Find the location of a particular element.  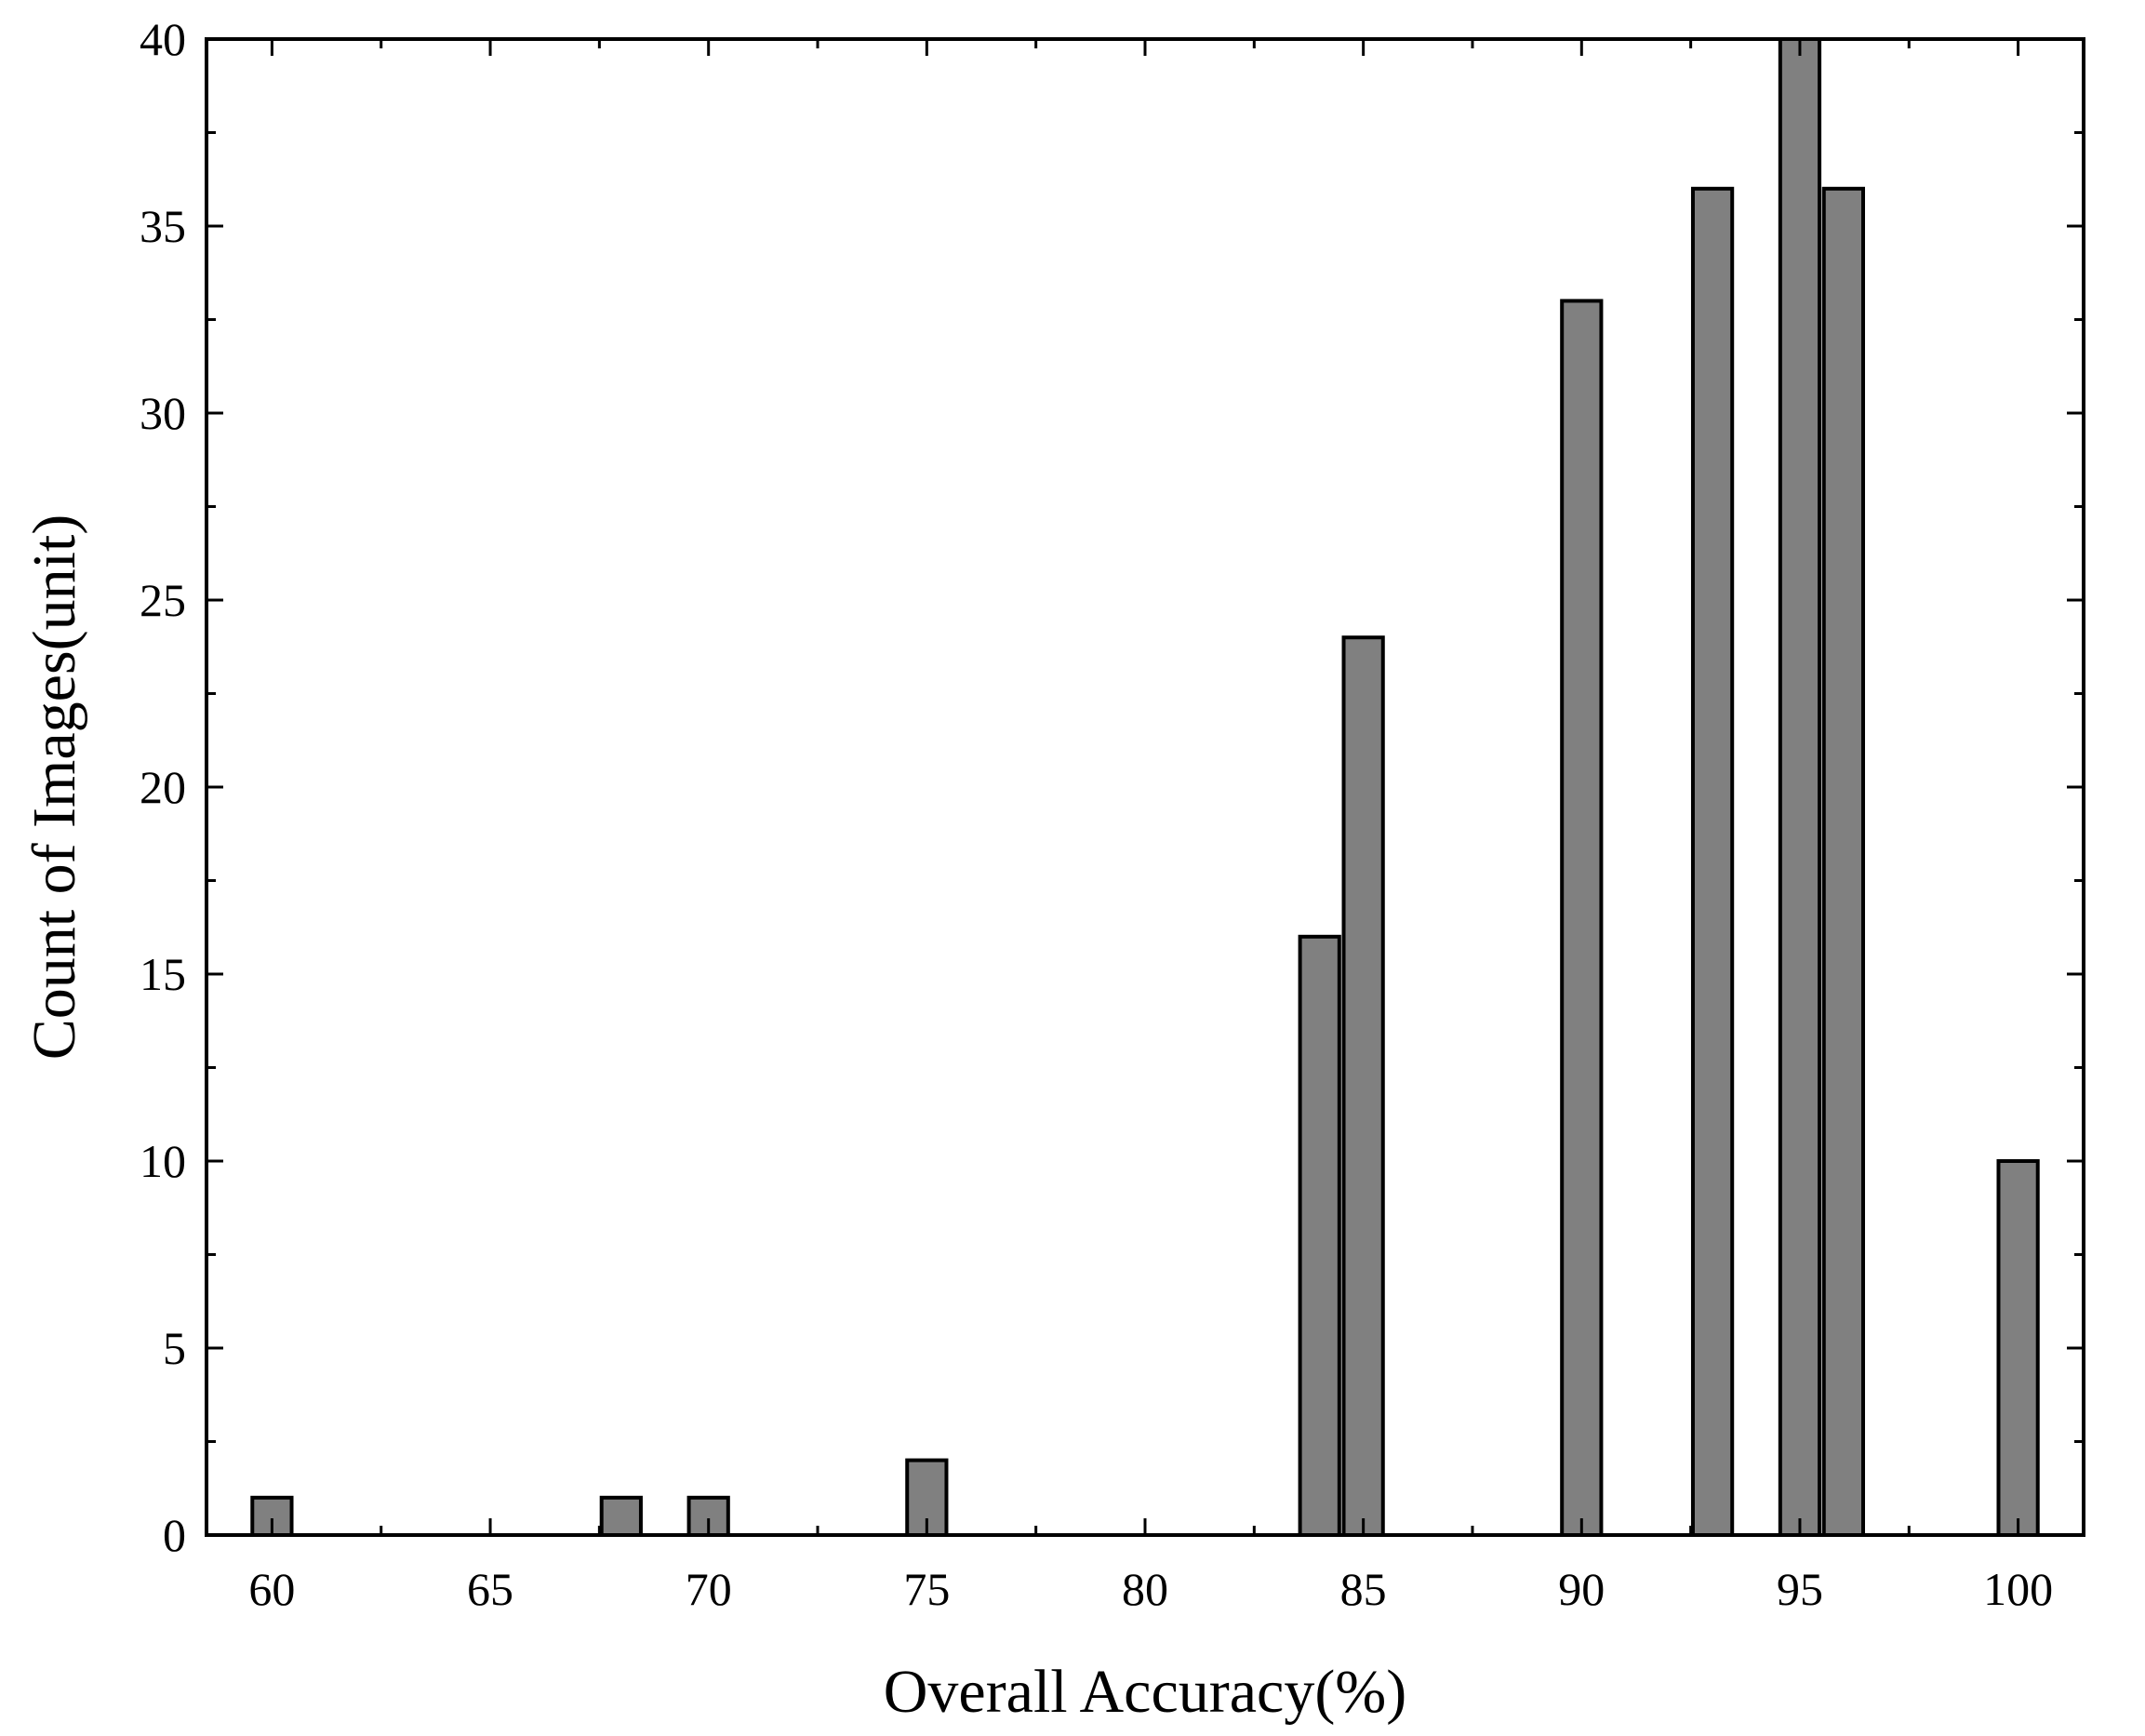

x-tick-label-80: 80 is located at coordinates (1145, 1589).